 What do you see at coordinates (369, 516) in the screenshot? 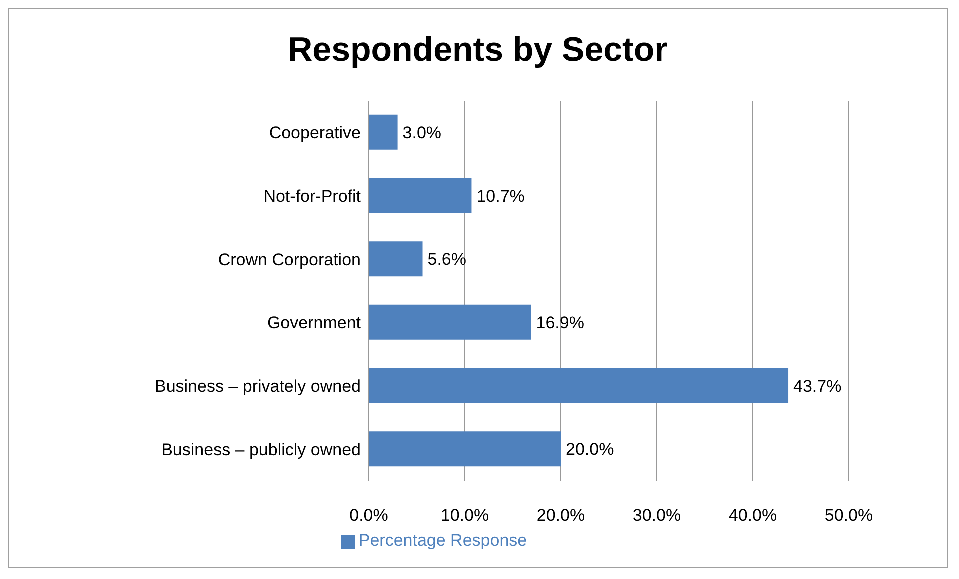
I see `x-tick-label: 0.0%` at bounding box center [369, 516].